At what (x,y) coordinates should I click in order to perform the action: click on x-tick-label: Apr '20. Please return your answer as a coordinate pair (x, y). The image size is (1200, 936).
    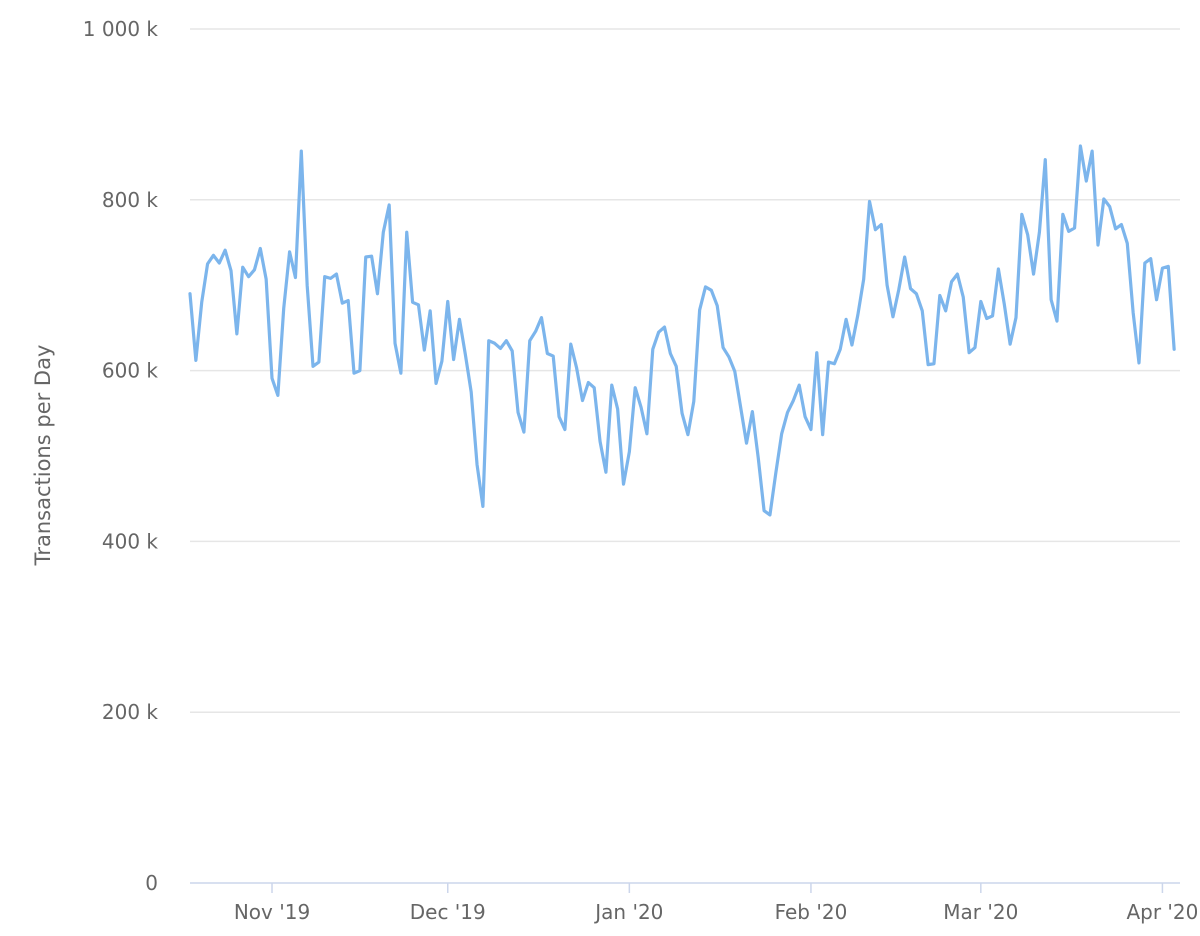
    Looking at the image, I should click on (1162, 912).